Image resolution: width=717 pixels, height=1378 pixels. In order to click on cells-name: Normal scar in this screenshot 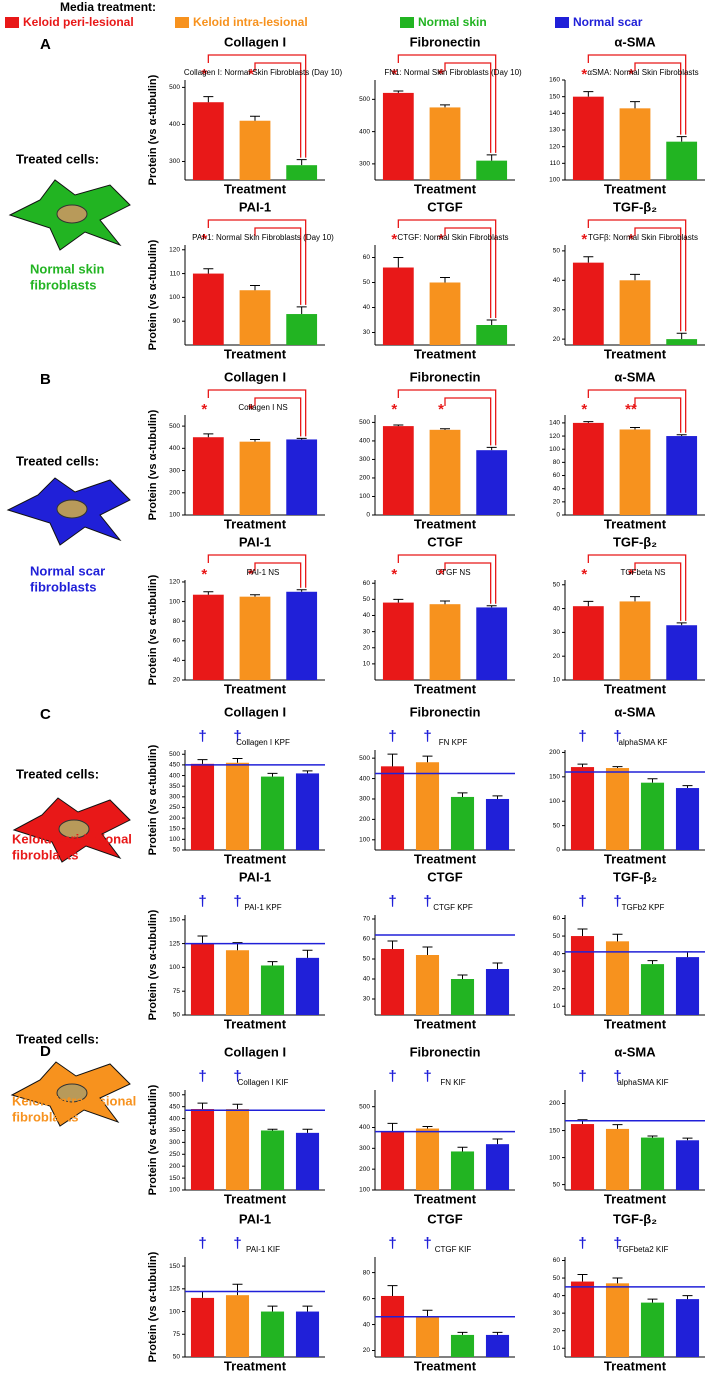, I will do `click(67, 570)`.